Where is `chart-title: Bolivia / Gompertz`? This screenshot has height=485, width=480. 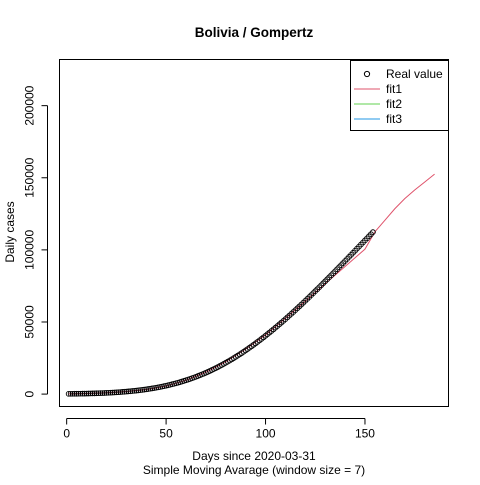 chart-title: Bolivia / Gompertz is located at coordinates (254, 32).